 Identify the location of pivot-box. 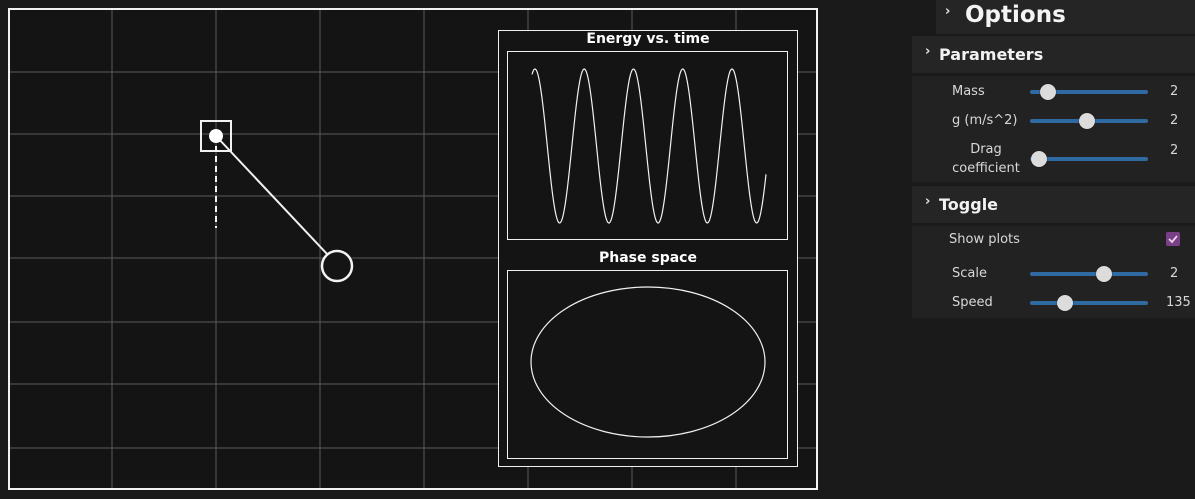
(216, 136).